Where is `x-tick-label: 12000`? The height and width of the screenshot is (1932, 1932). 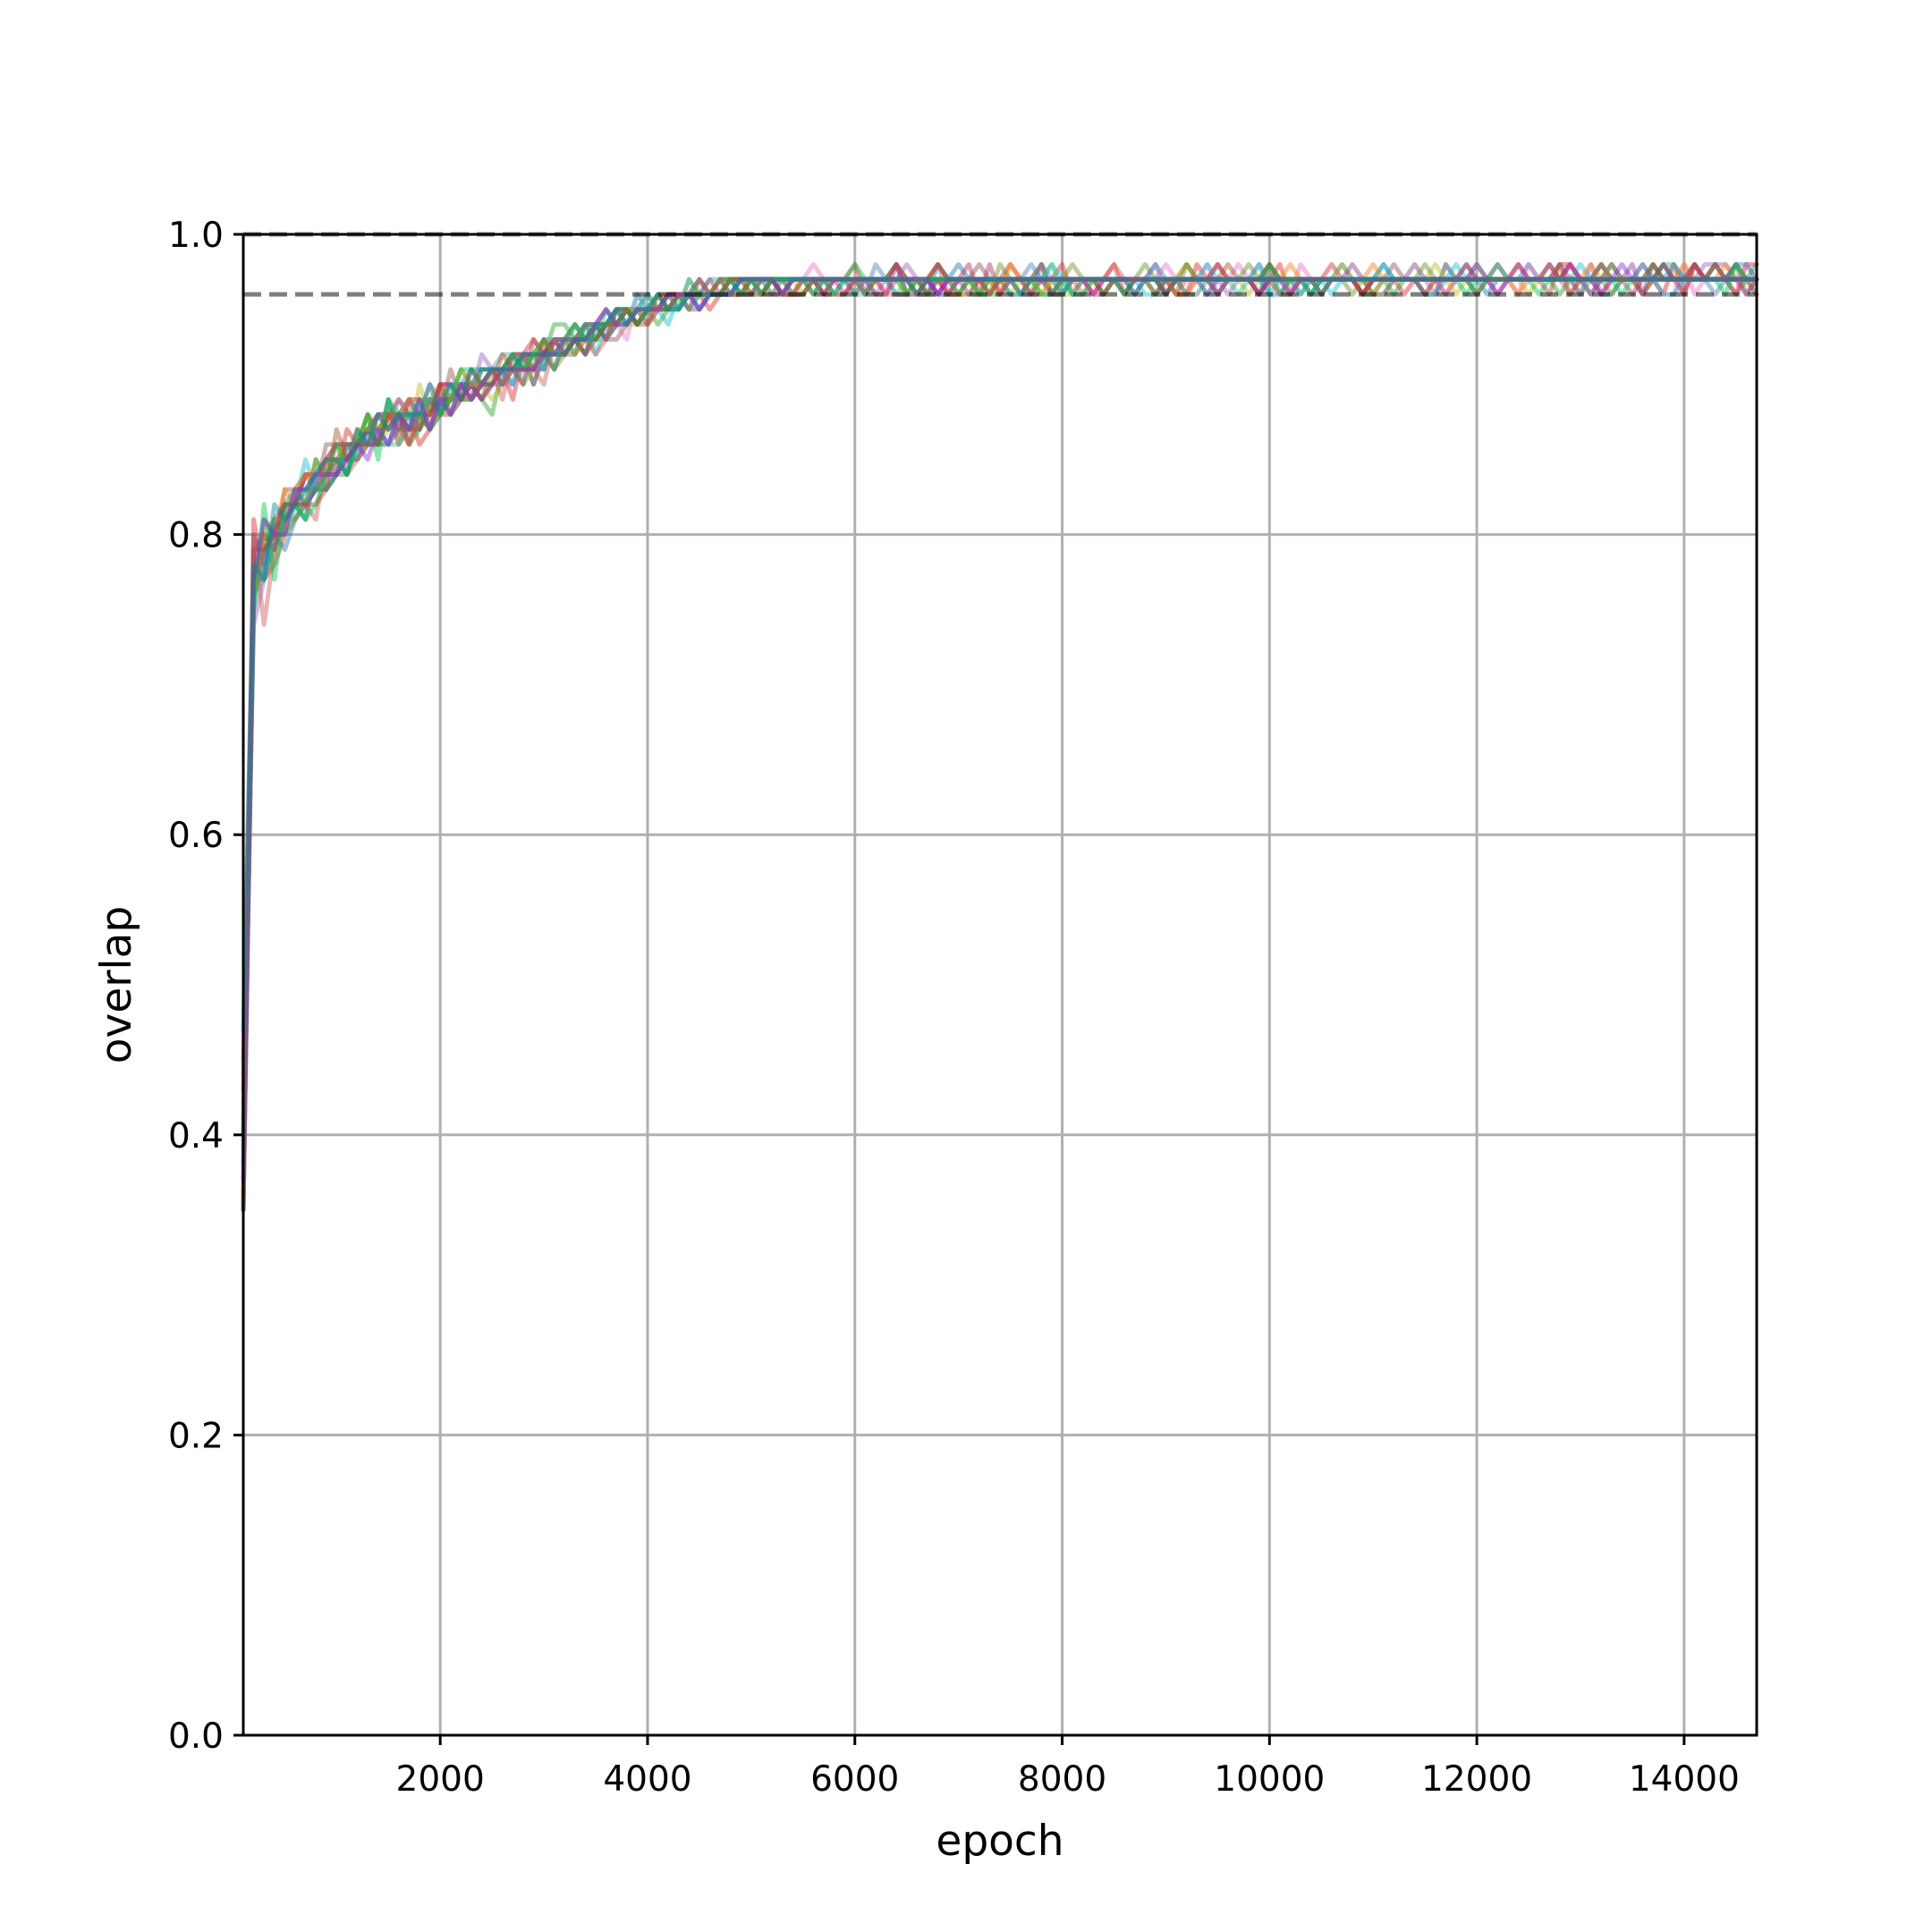
x-tick-label: 12000 is located at coordinates (1476, 1779).